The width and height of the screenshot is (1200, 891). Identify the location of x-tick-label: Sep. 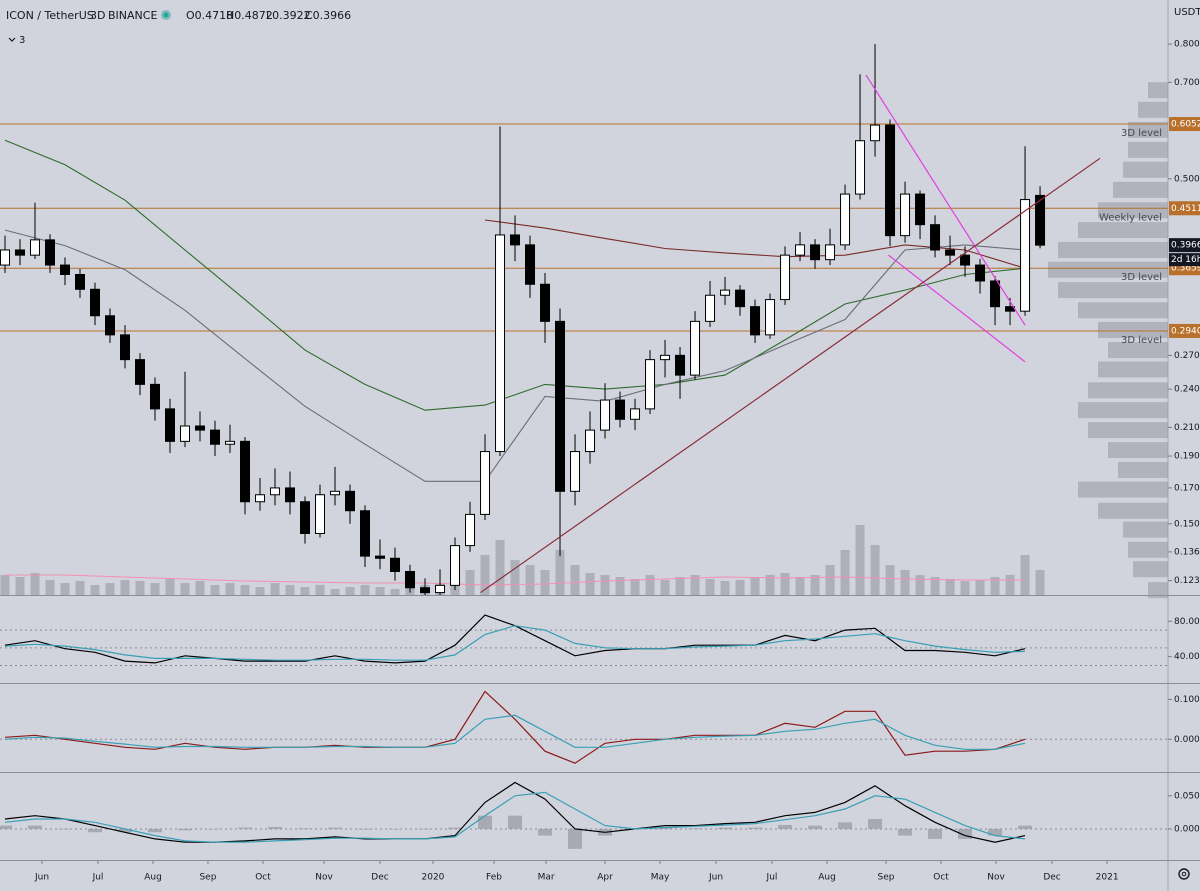
(207, 878).